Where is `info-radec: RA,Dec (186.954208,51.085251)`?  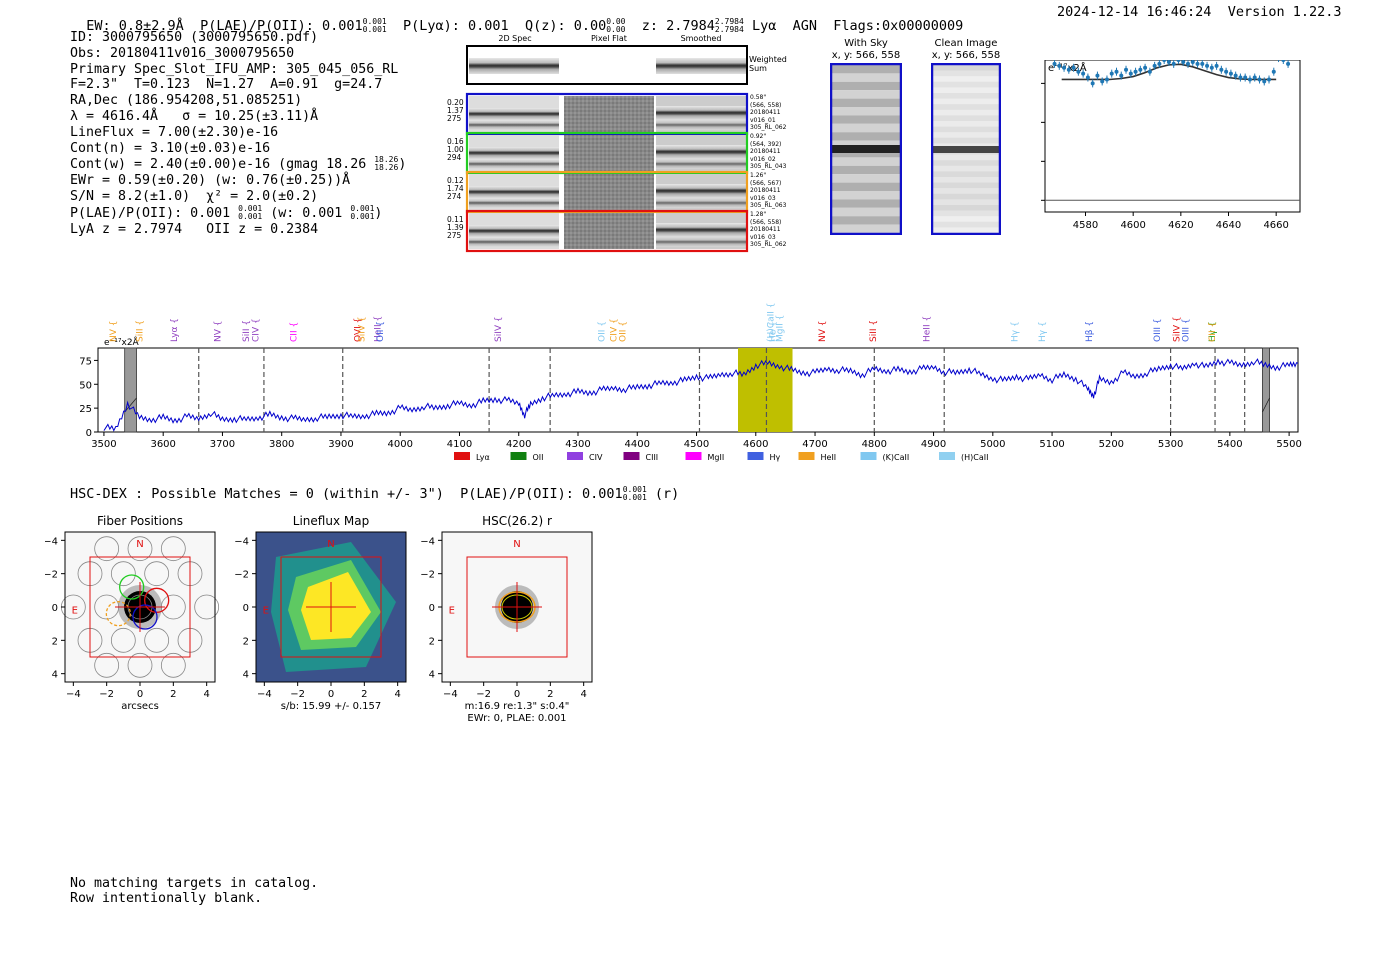 info-radec: RA,Dec (186.954208,51.085251) is located at coordinates (186, 101).